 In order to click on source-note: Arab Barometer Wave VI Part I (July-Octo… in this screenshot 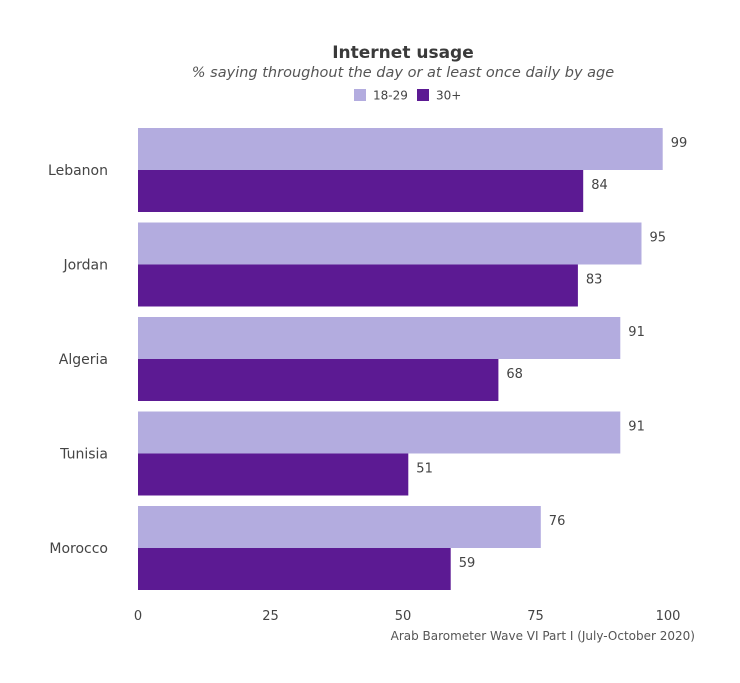, I will do `click(543, 636)`.